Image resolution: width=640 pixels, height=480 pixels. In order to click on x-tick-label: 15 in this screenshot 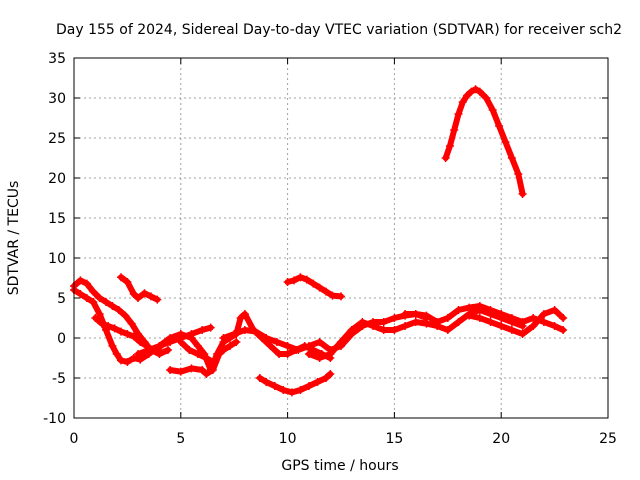, I will do `click(394, 439)`.